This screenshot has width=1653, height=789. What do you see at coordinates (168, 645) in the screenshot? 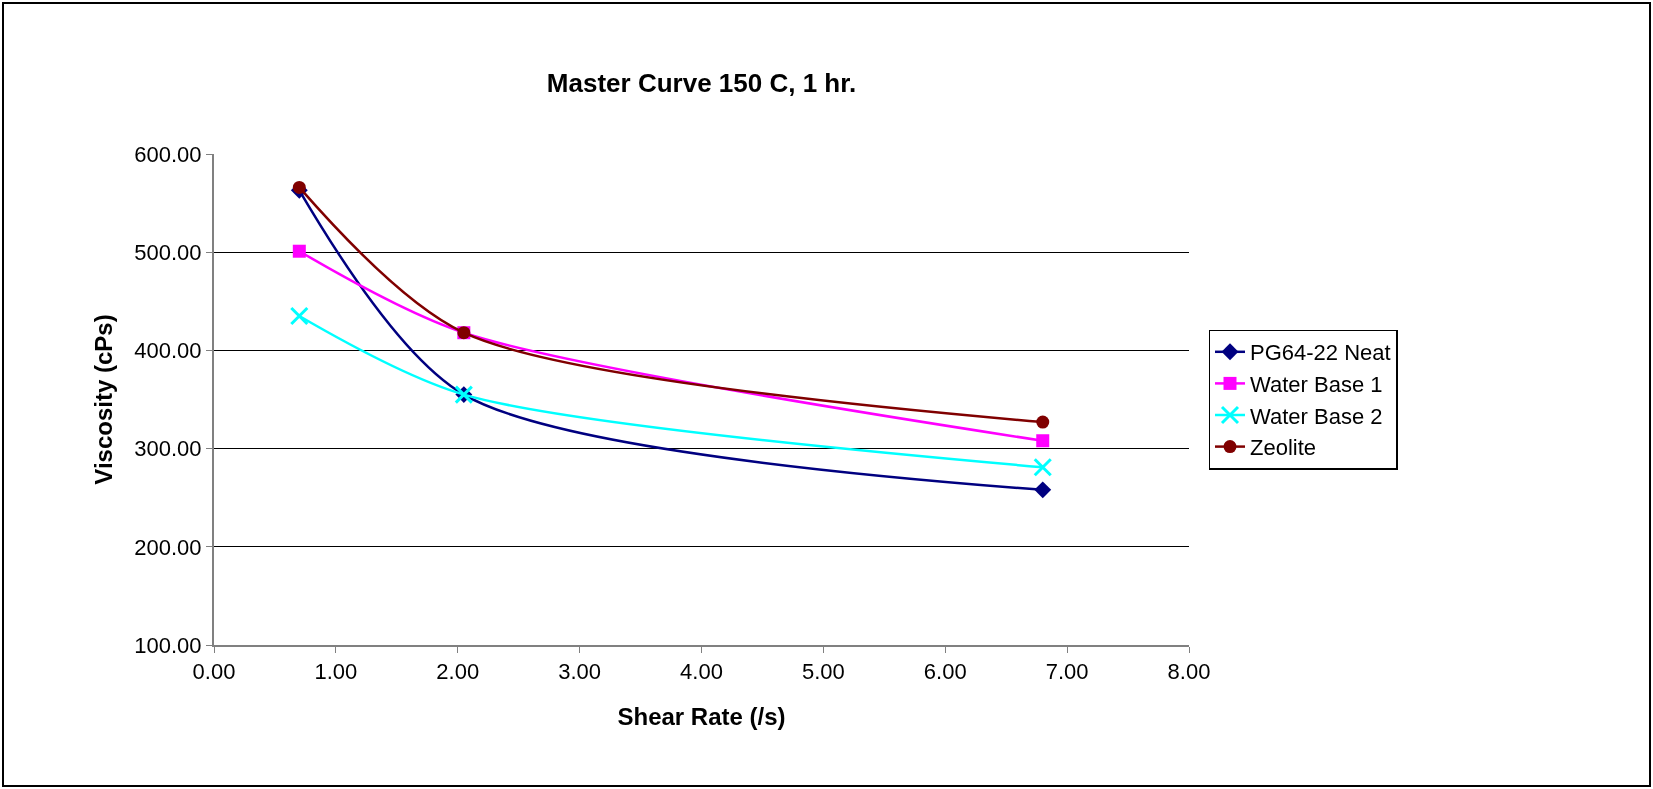
I see `y-tick-label: 100.00` at bounding box center [168, 645].